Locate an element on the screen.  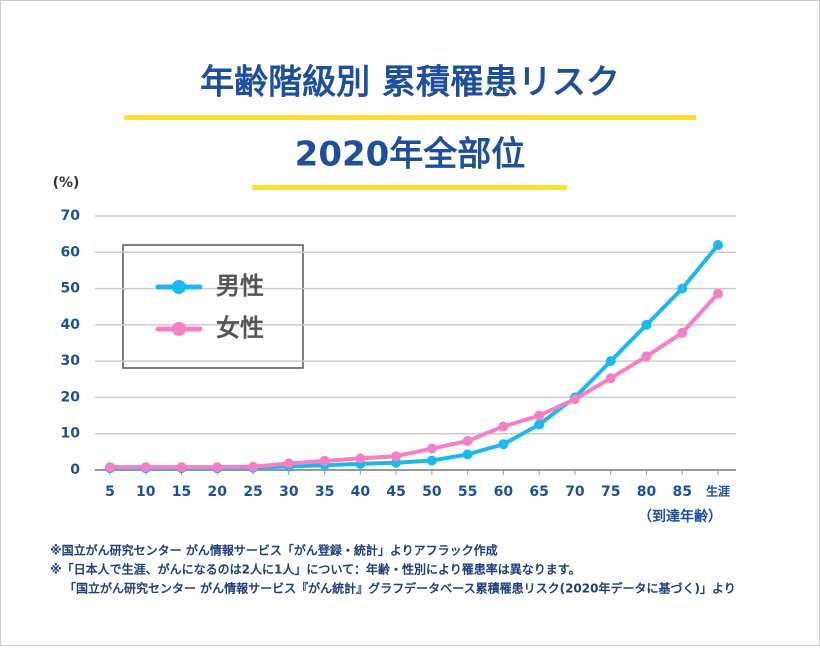
x-tick-label: 15 is located at coordinates (181, 492).